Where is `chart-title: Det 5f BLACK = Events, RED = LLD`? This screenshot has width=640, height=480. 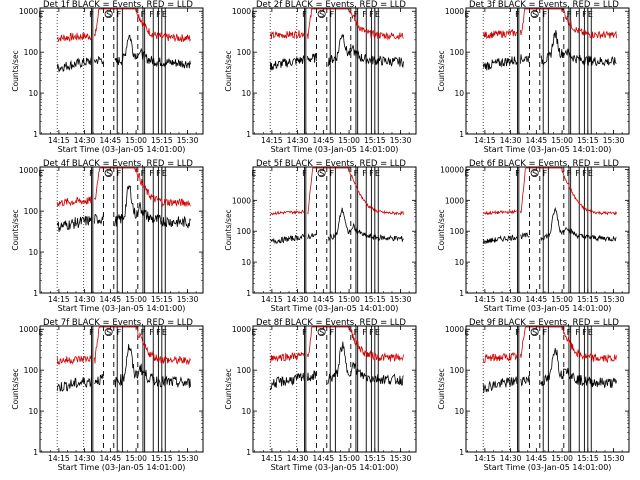
chart-title: Det 5f BLACK = Events, RED = LLD is located at coordinates (331, 164).